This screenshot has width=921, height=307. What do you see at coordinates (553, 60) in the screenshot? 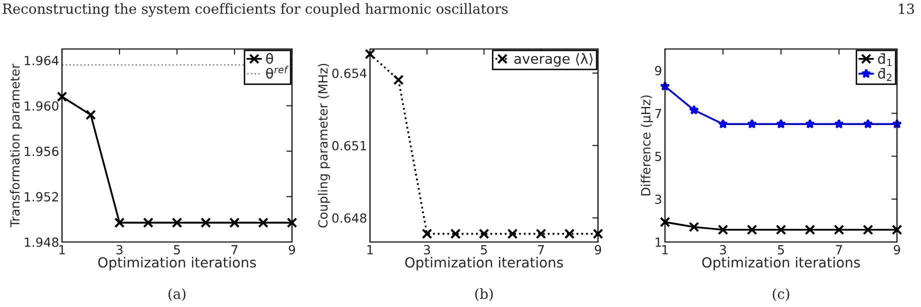
I see `legend-label: average ⟨λ⟩` at bounding box center [553, 60].